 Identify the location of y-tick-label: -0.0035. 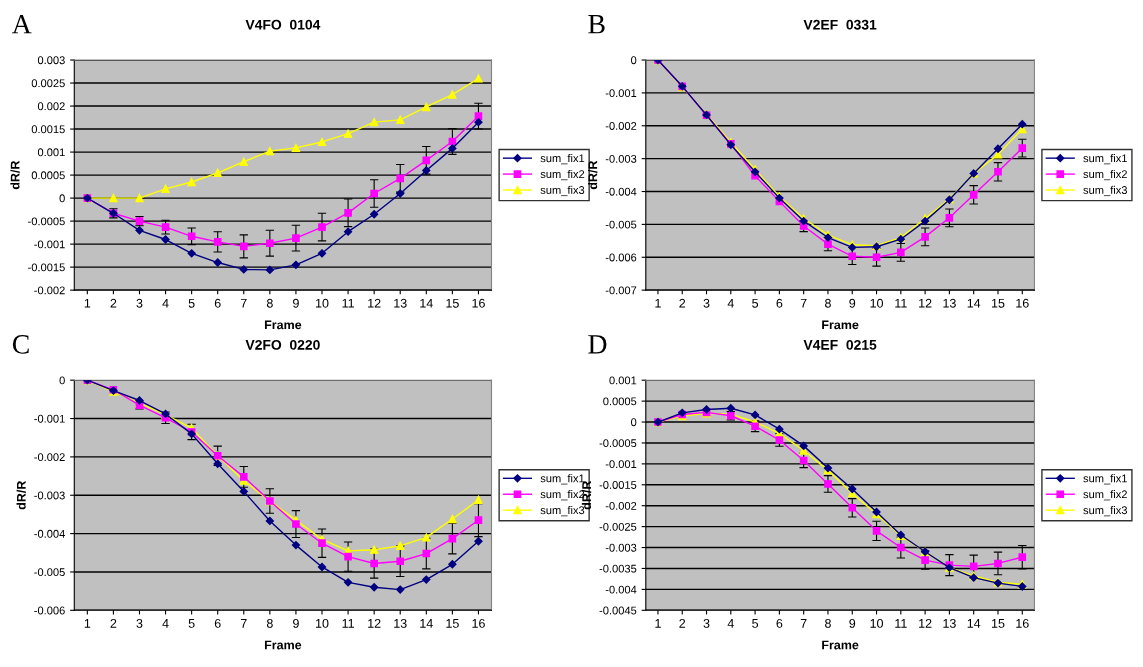
(618, 568).